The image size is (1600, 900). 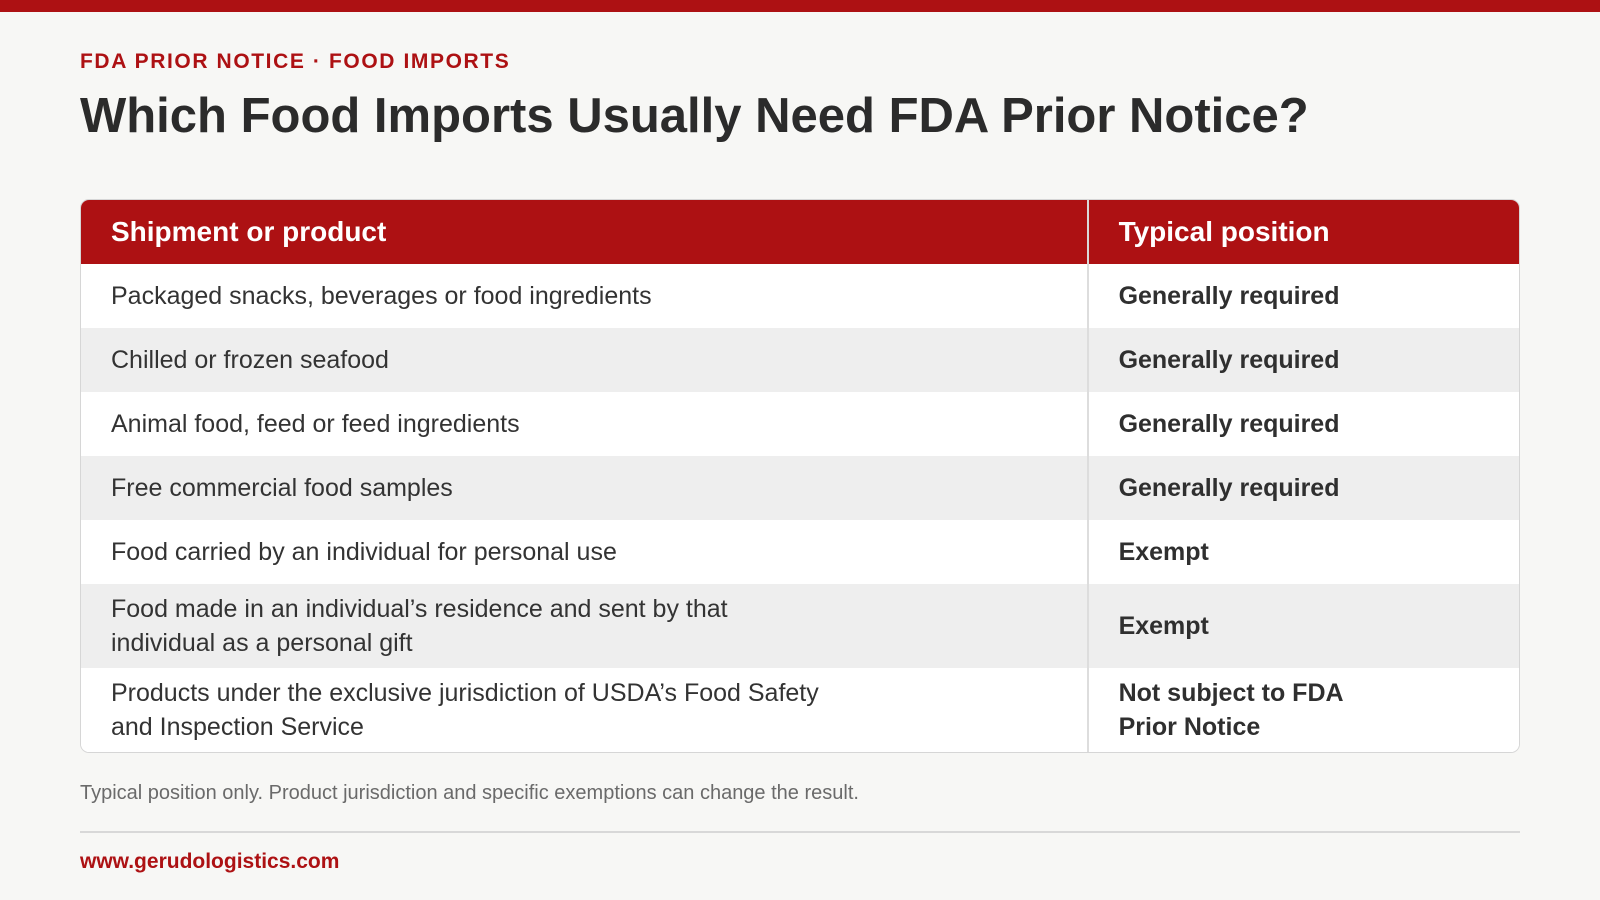 I want to click on website-link: www.gerudologistics.com, so click(x=210, y=861).